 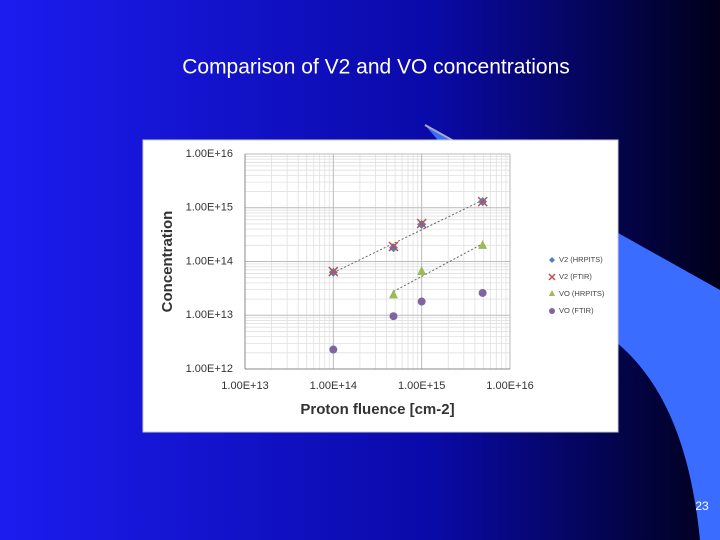 What do you see at coordinates (209, 315) in the screenshot?
I see `y-tick-label: 1.00E+13` at bounding box center [209, 315].